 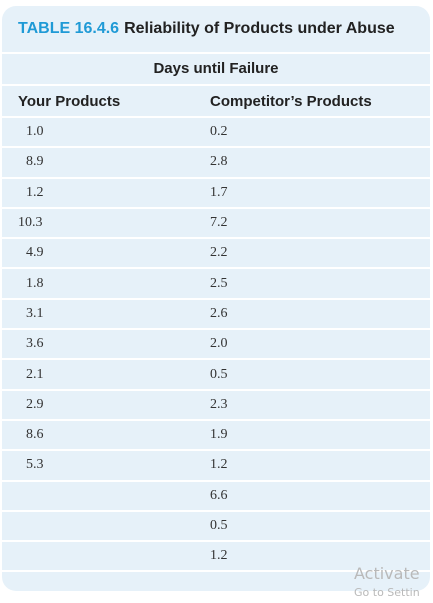 I want to click on cell-your-products: 1.2, so click(x=35, y=192).